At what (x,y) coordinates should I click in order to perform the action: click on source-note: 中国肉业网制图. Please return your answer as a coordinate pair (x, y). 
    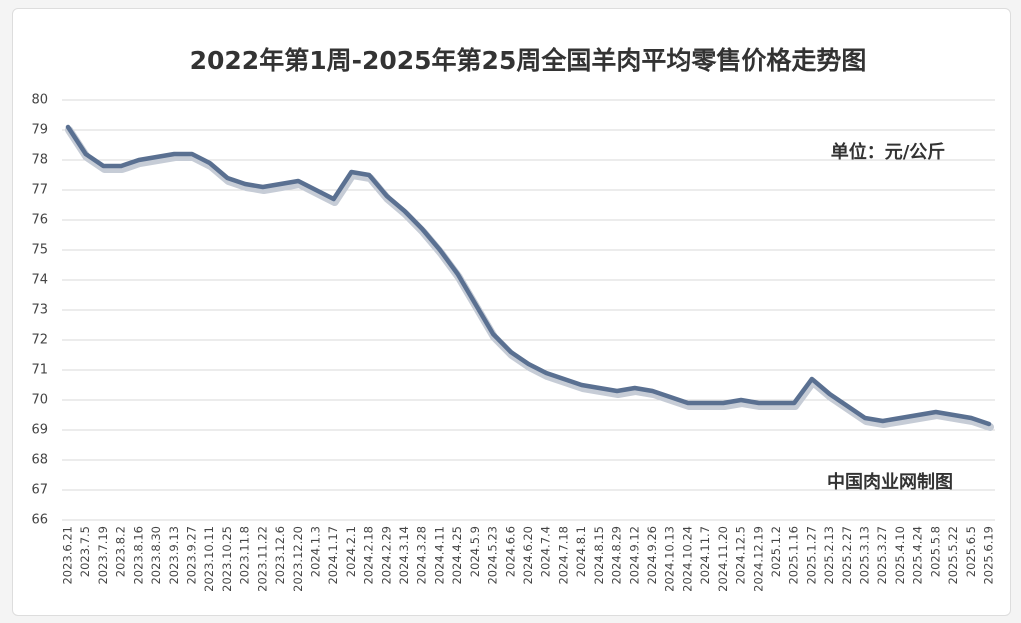
    Looking at the image, I should click on (890, 482).